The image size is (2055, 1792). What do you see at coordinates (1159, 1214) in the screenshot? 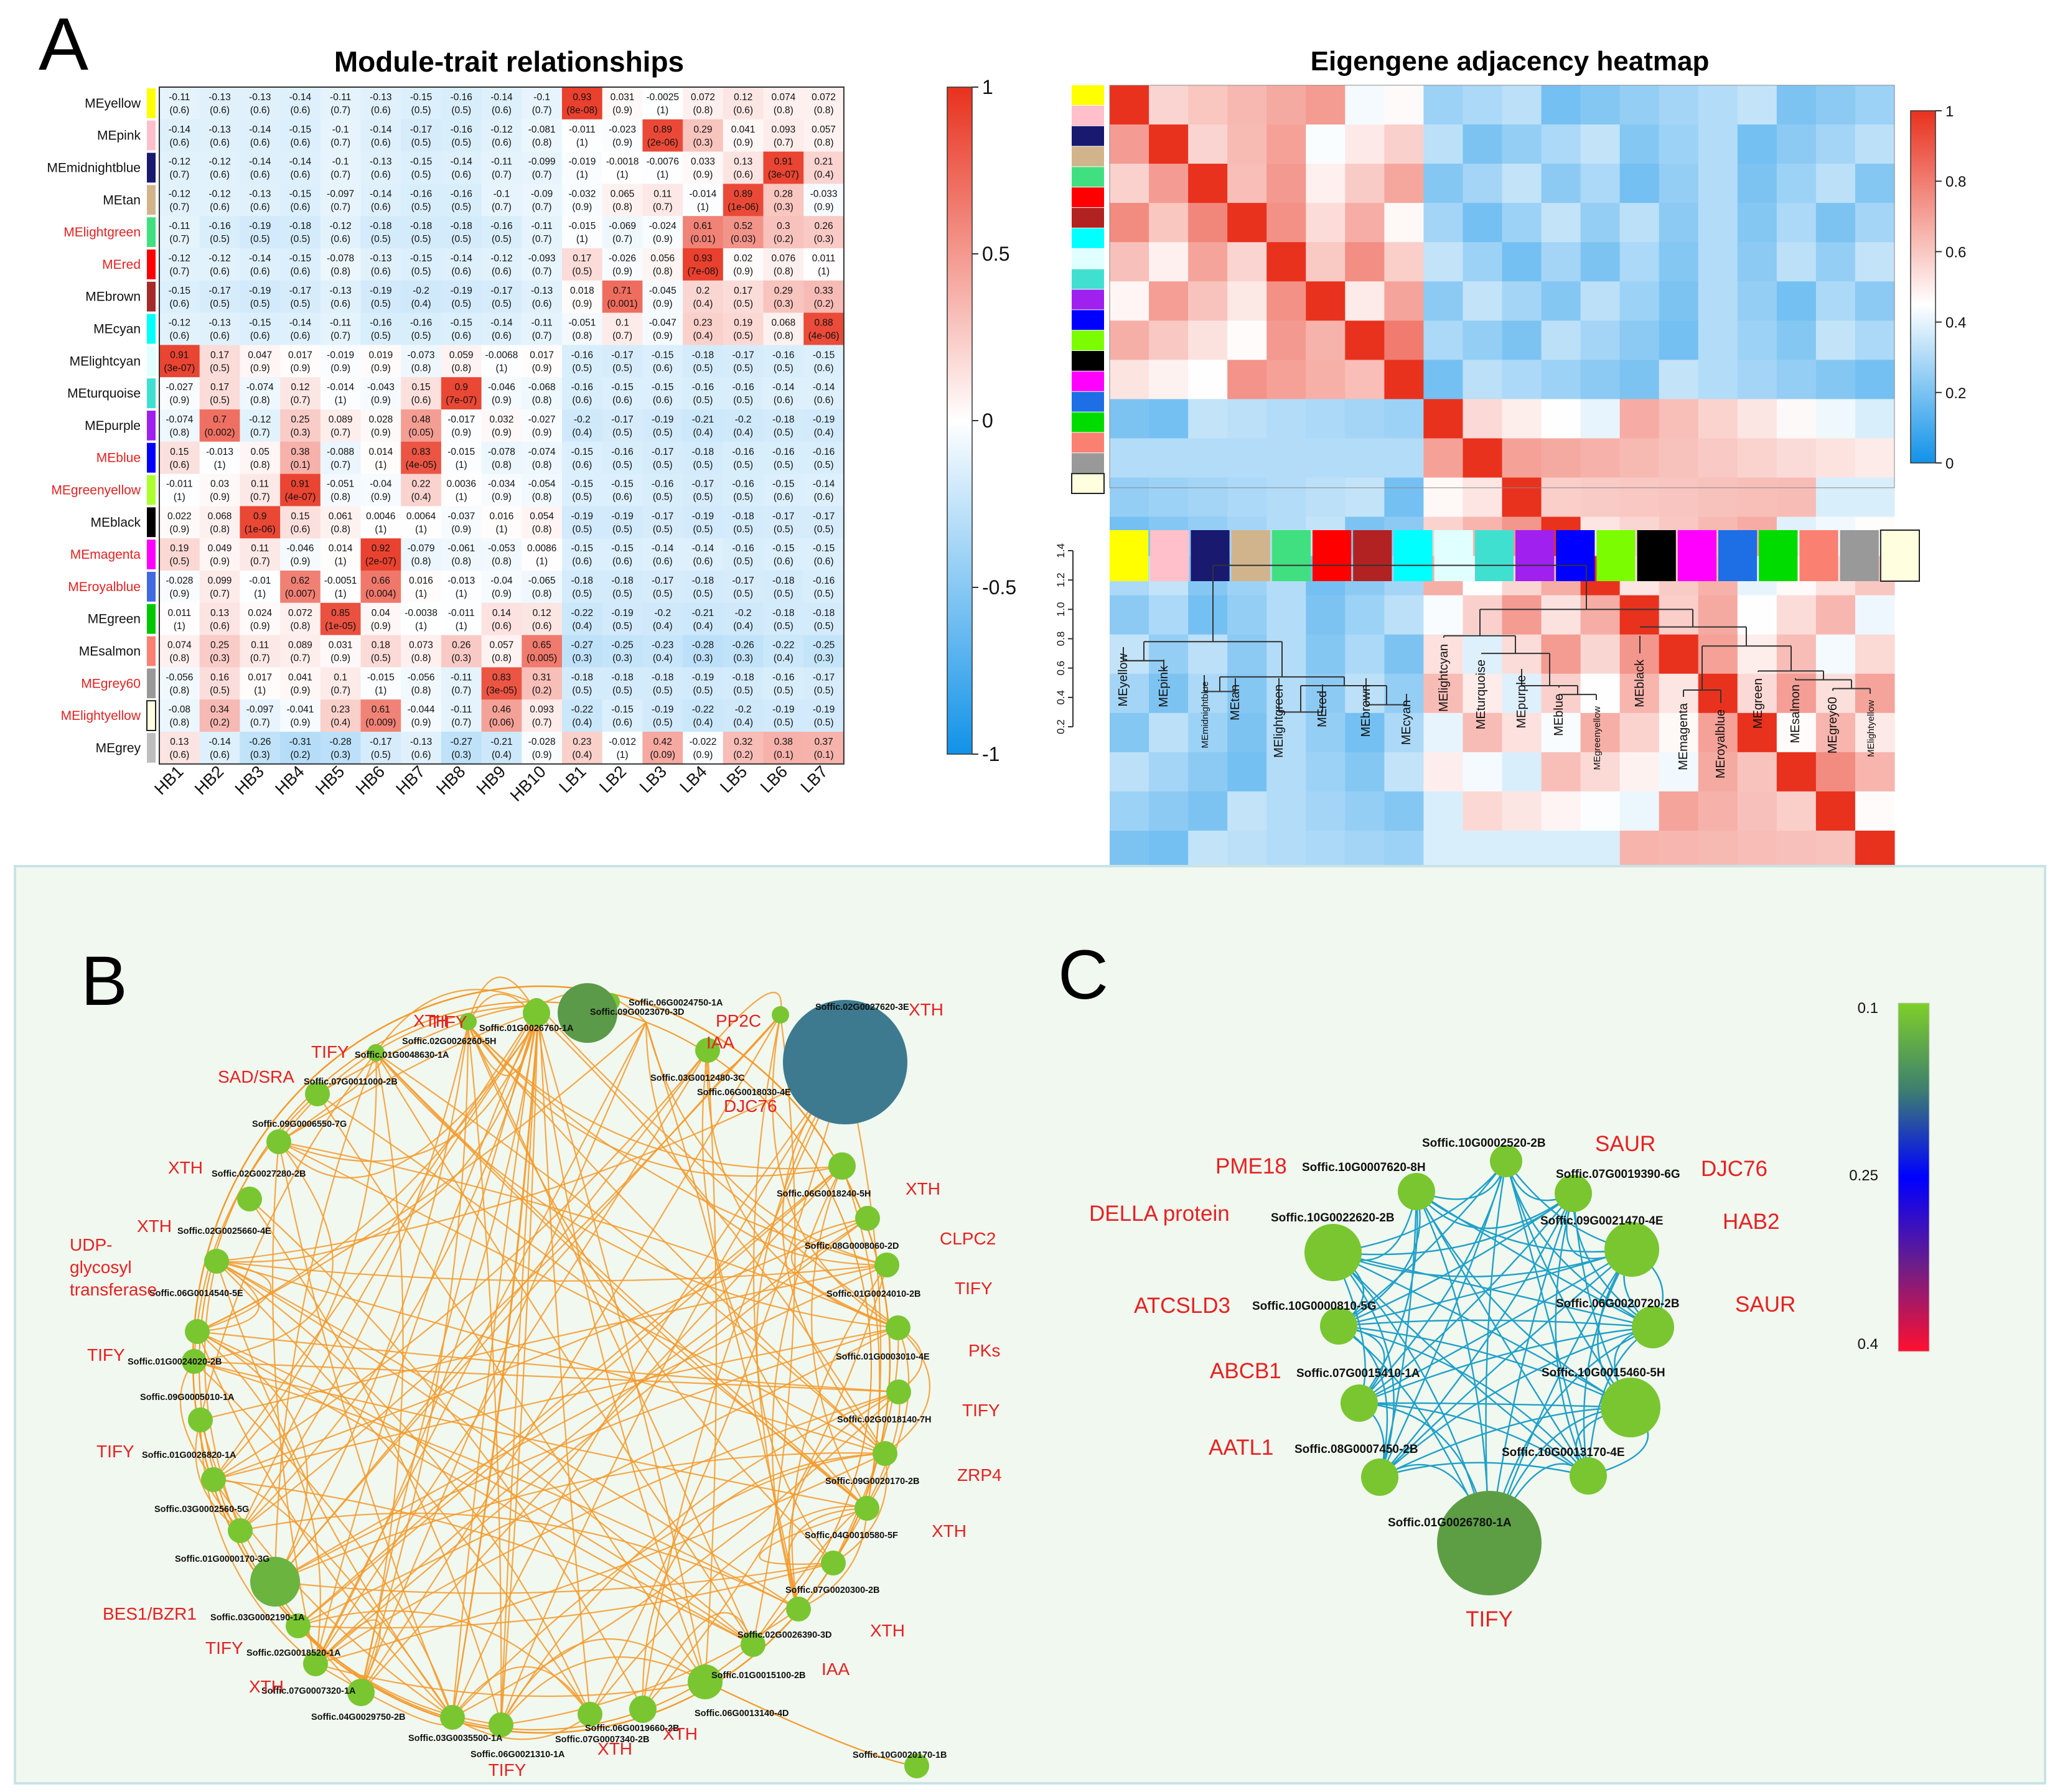
I see `network-c-gene-label: DELLA protein` at bounding box center [1159, 1214].